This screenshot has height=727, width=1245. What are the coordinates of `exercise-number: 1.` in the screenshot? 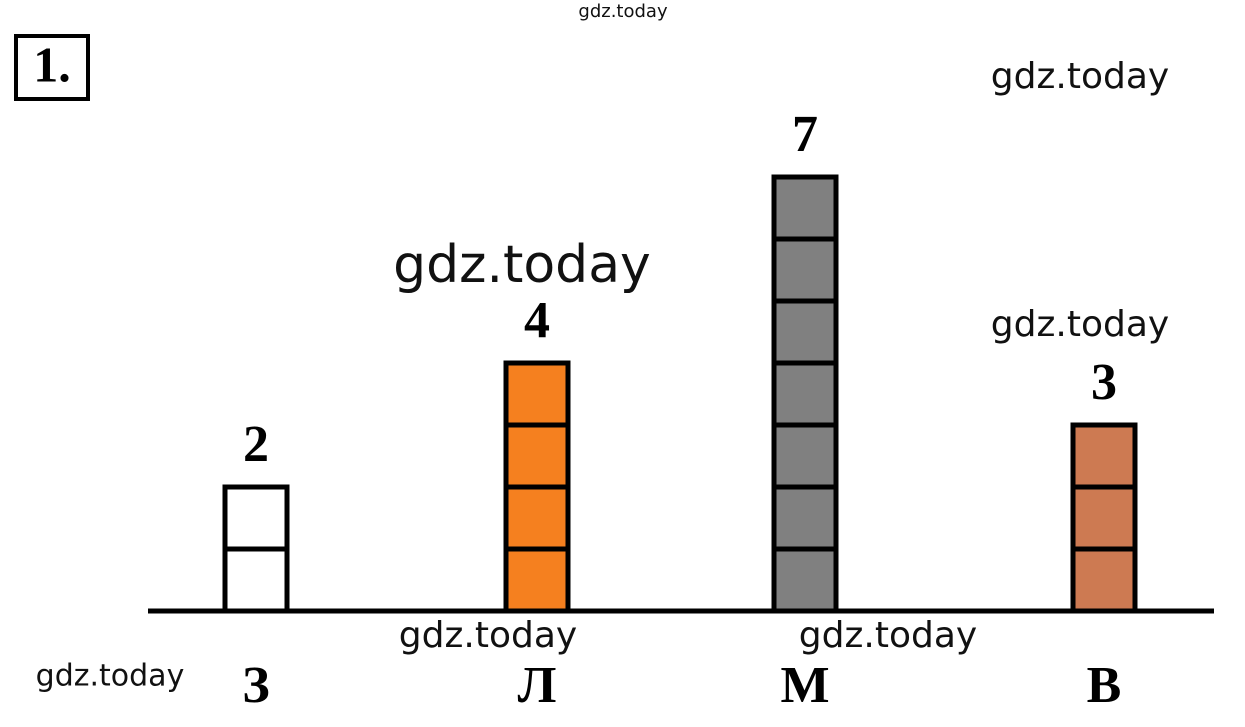 It's located at (52, 64).